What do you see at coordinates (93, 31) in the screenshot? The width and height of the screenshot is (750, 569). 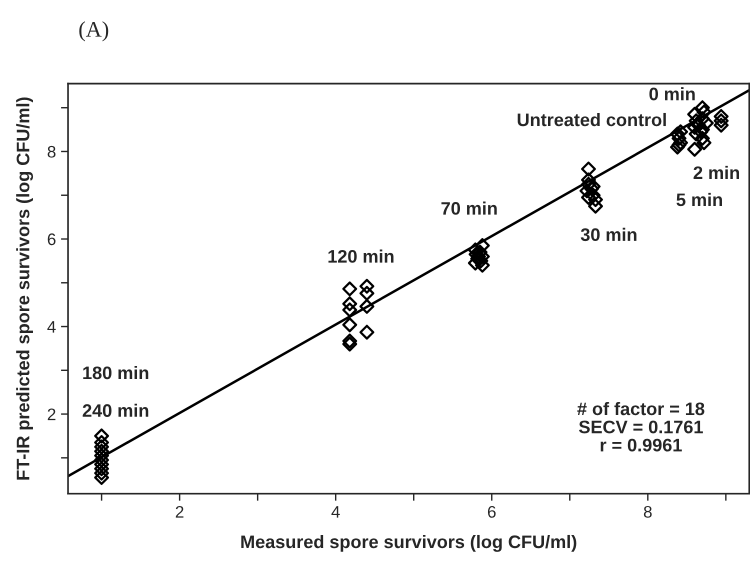 I see `chart-title: (A)` at bounding box center [93, 31].